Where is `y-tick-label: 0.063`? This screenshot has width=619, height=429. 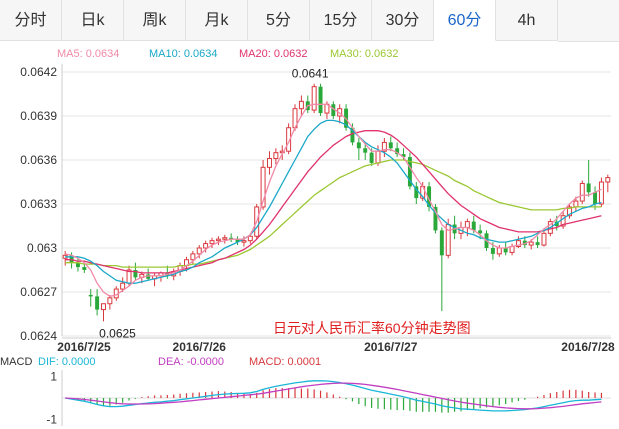 y-tick-label: 0.063 is located at coordinates (42, 248).